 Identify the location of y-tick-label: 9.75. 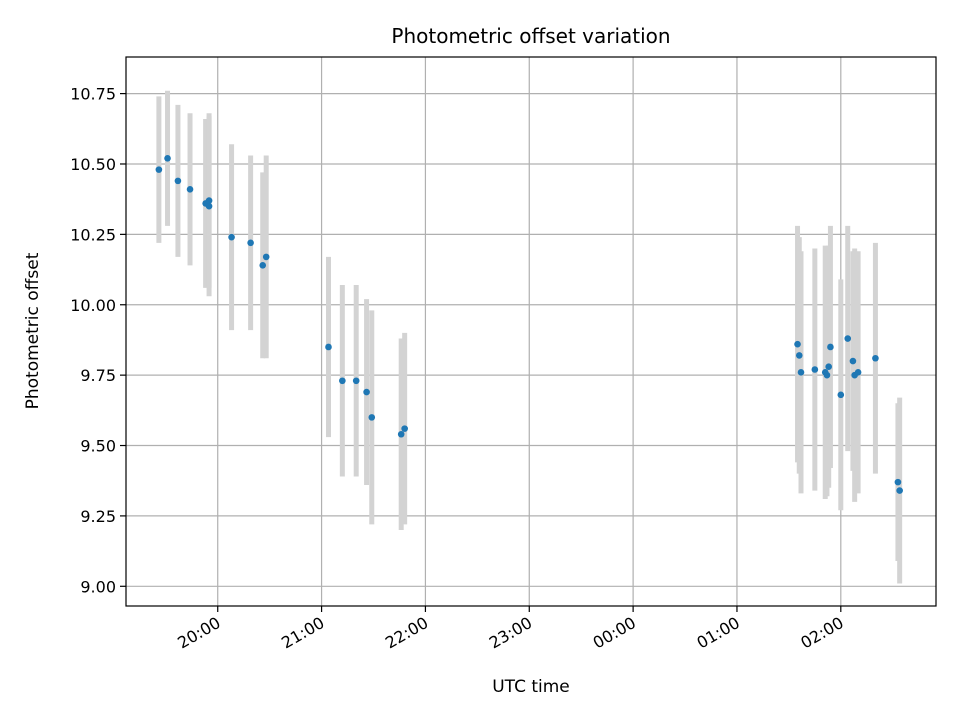
(98, 375).